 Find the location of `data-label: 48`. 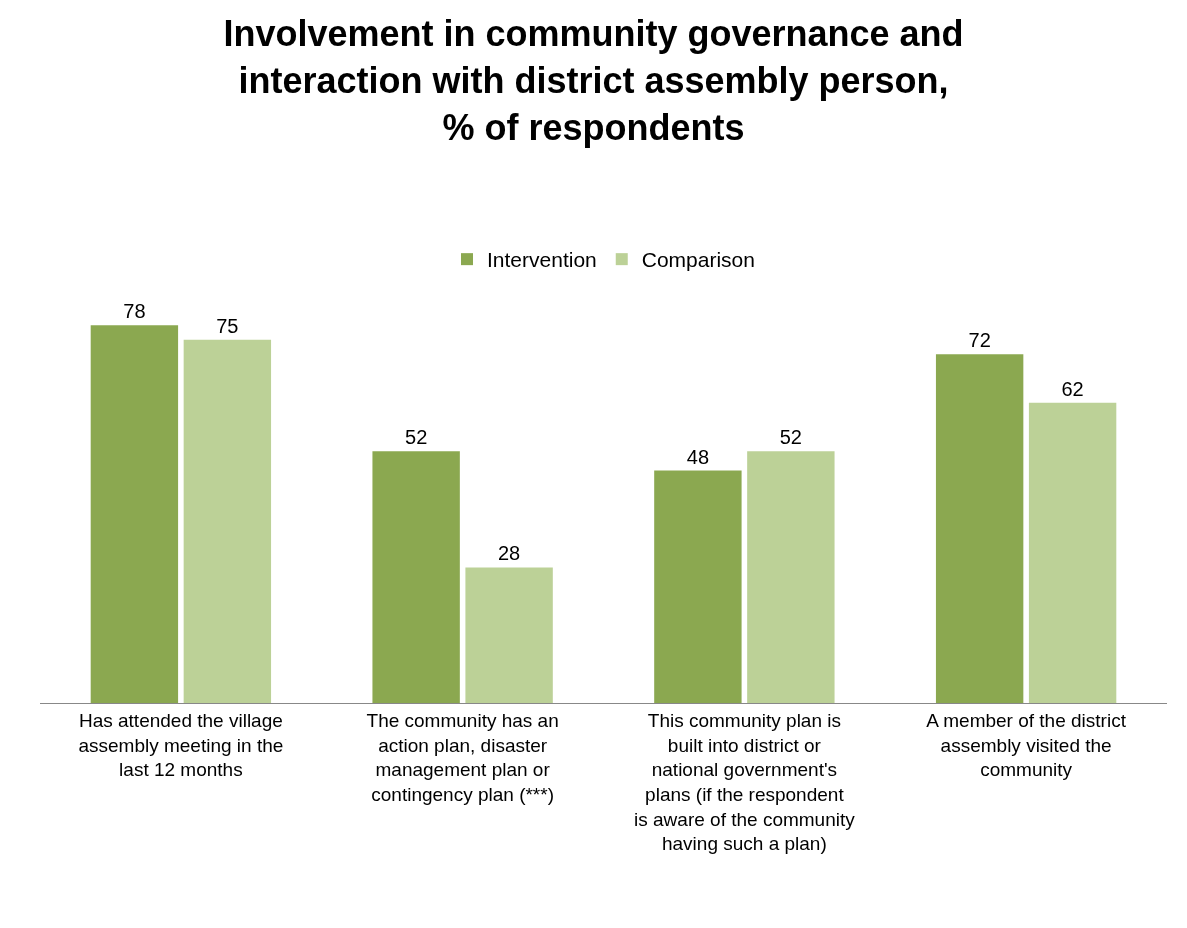

data-label: 48 is located at coordinates (698, 456).